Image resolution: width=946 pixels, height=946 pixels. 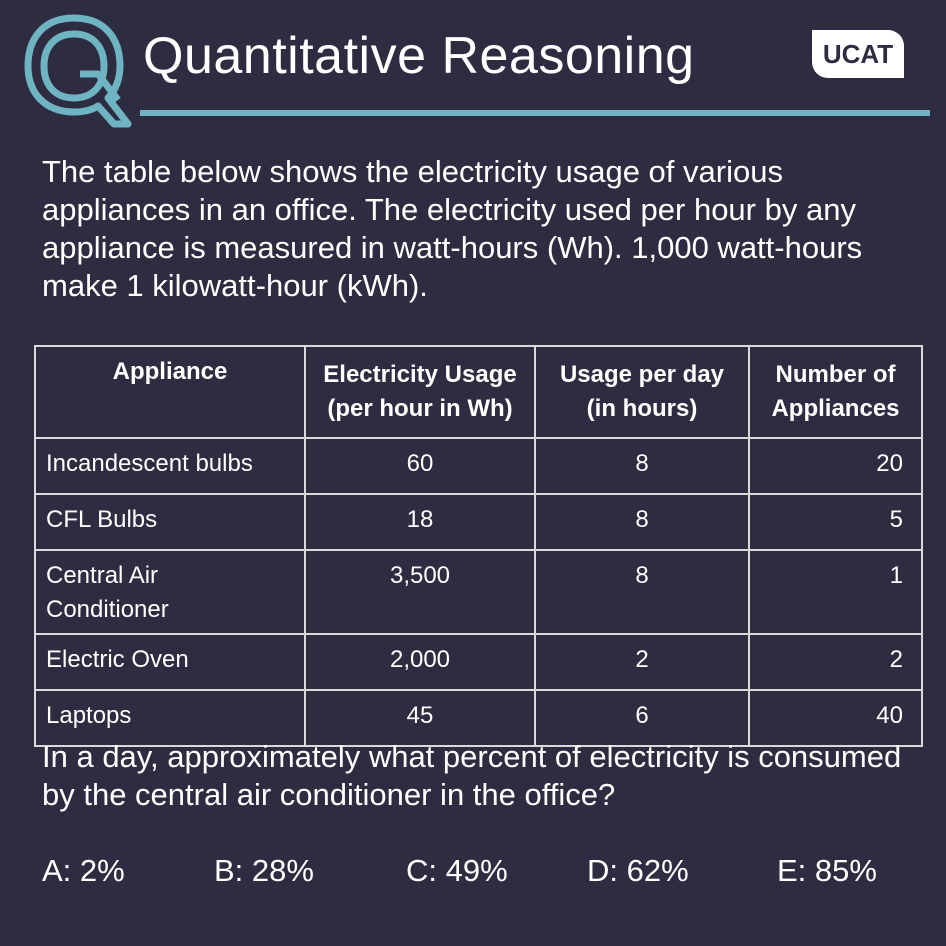 I want to click on cell-hours: 6, so click(x=642, y=718).